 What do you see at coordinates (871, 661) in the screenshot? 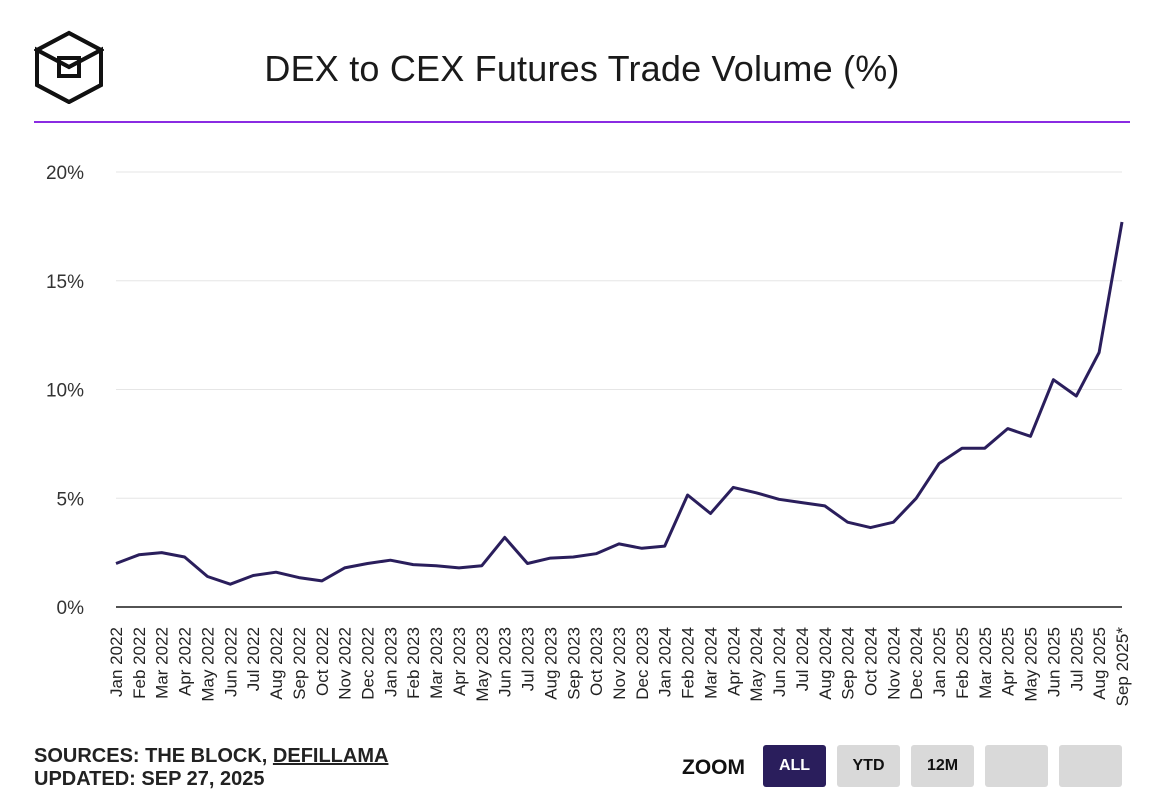
I see `x-tick-label: Oct 2024` at bounding box center [871, 661].